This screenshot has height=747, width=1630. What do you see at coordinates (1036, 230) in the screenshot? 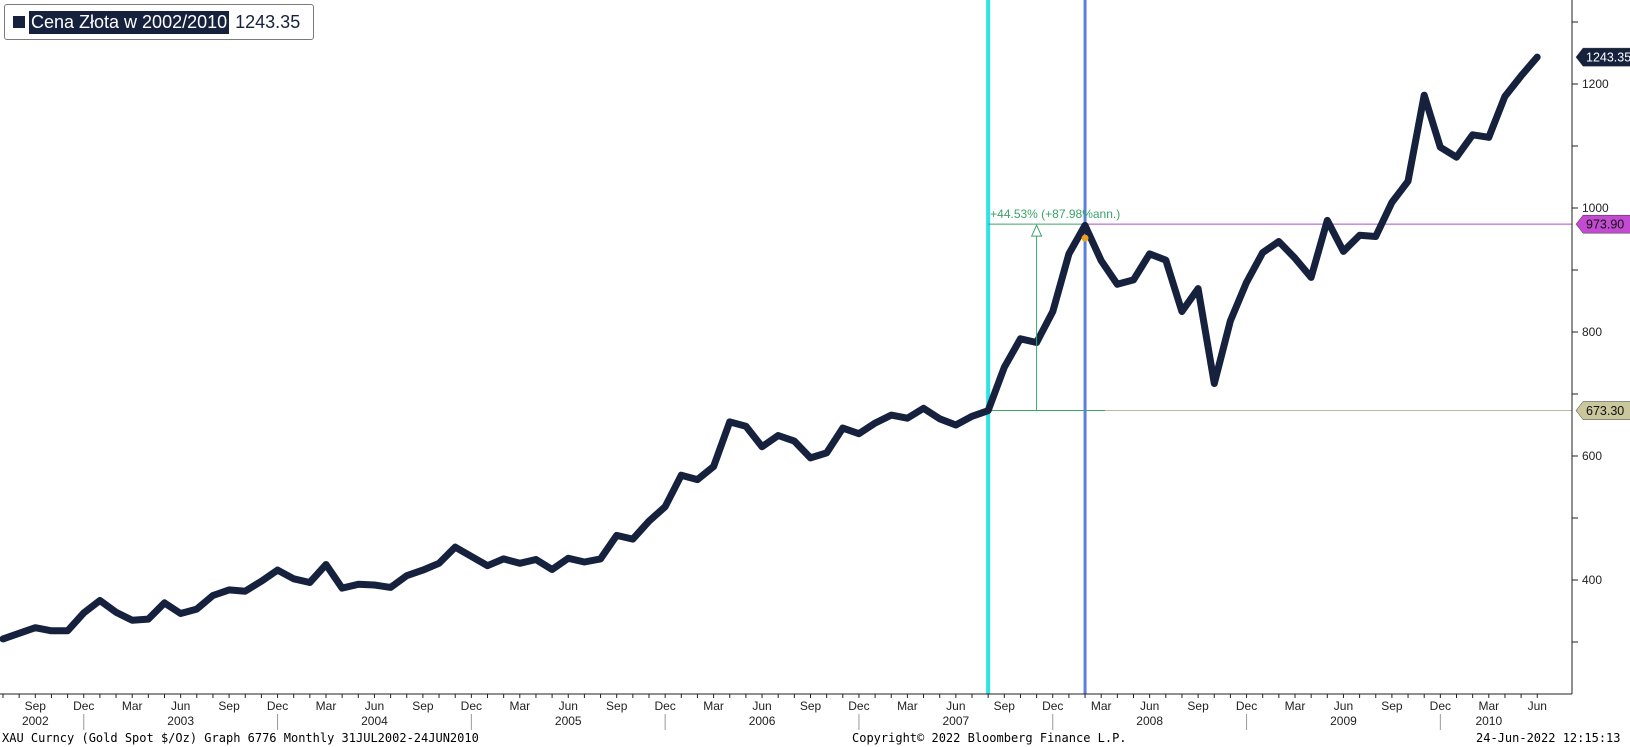
I see `measure-arrow-head` at bounding box center [1036, 230].